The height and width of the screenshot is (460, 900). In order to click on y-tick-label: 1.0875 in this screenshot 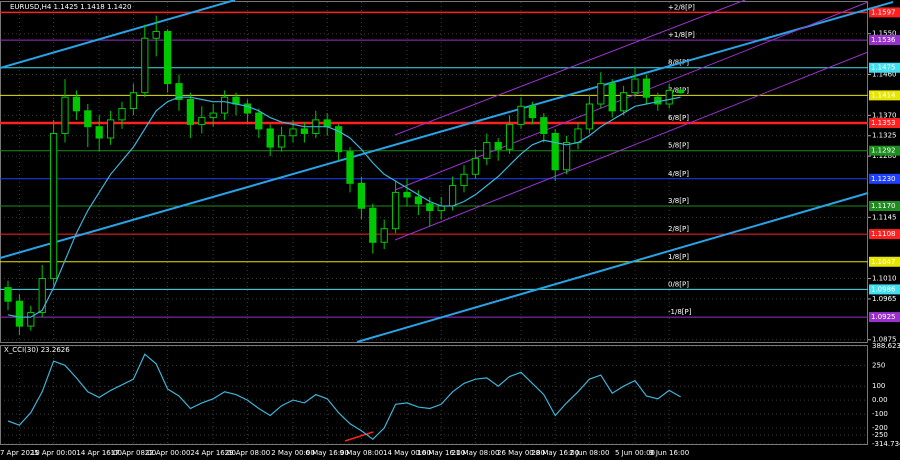, I will do `click(884, 340)`.